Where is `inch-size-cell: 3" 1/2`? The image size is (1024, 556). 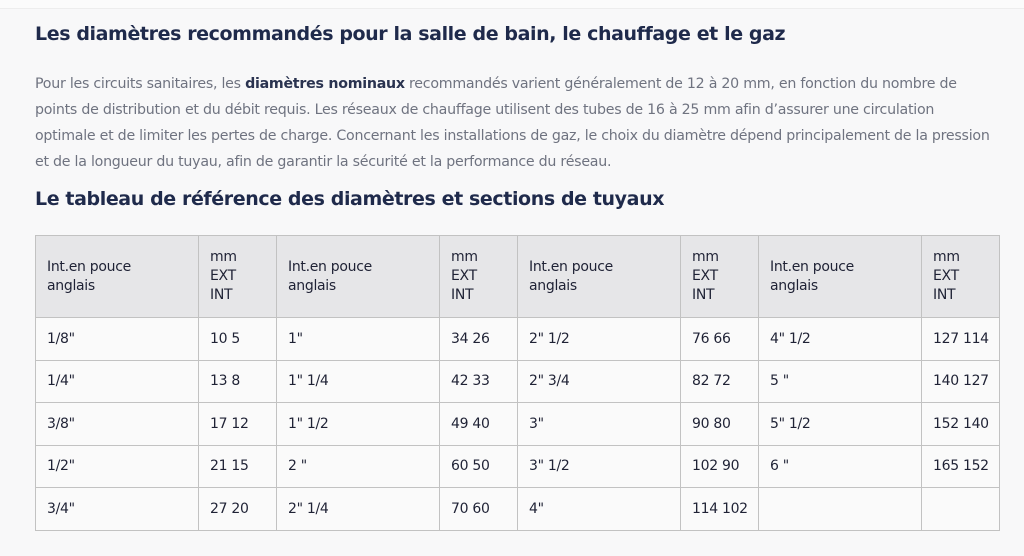
inch-size-cell: 3" 1/2 is located at coordinates (599, 466).